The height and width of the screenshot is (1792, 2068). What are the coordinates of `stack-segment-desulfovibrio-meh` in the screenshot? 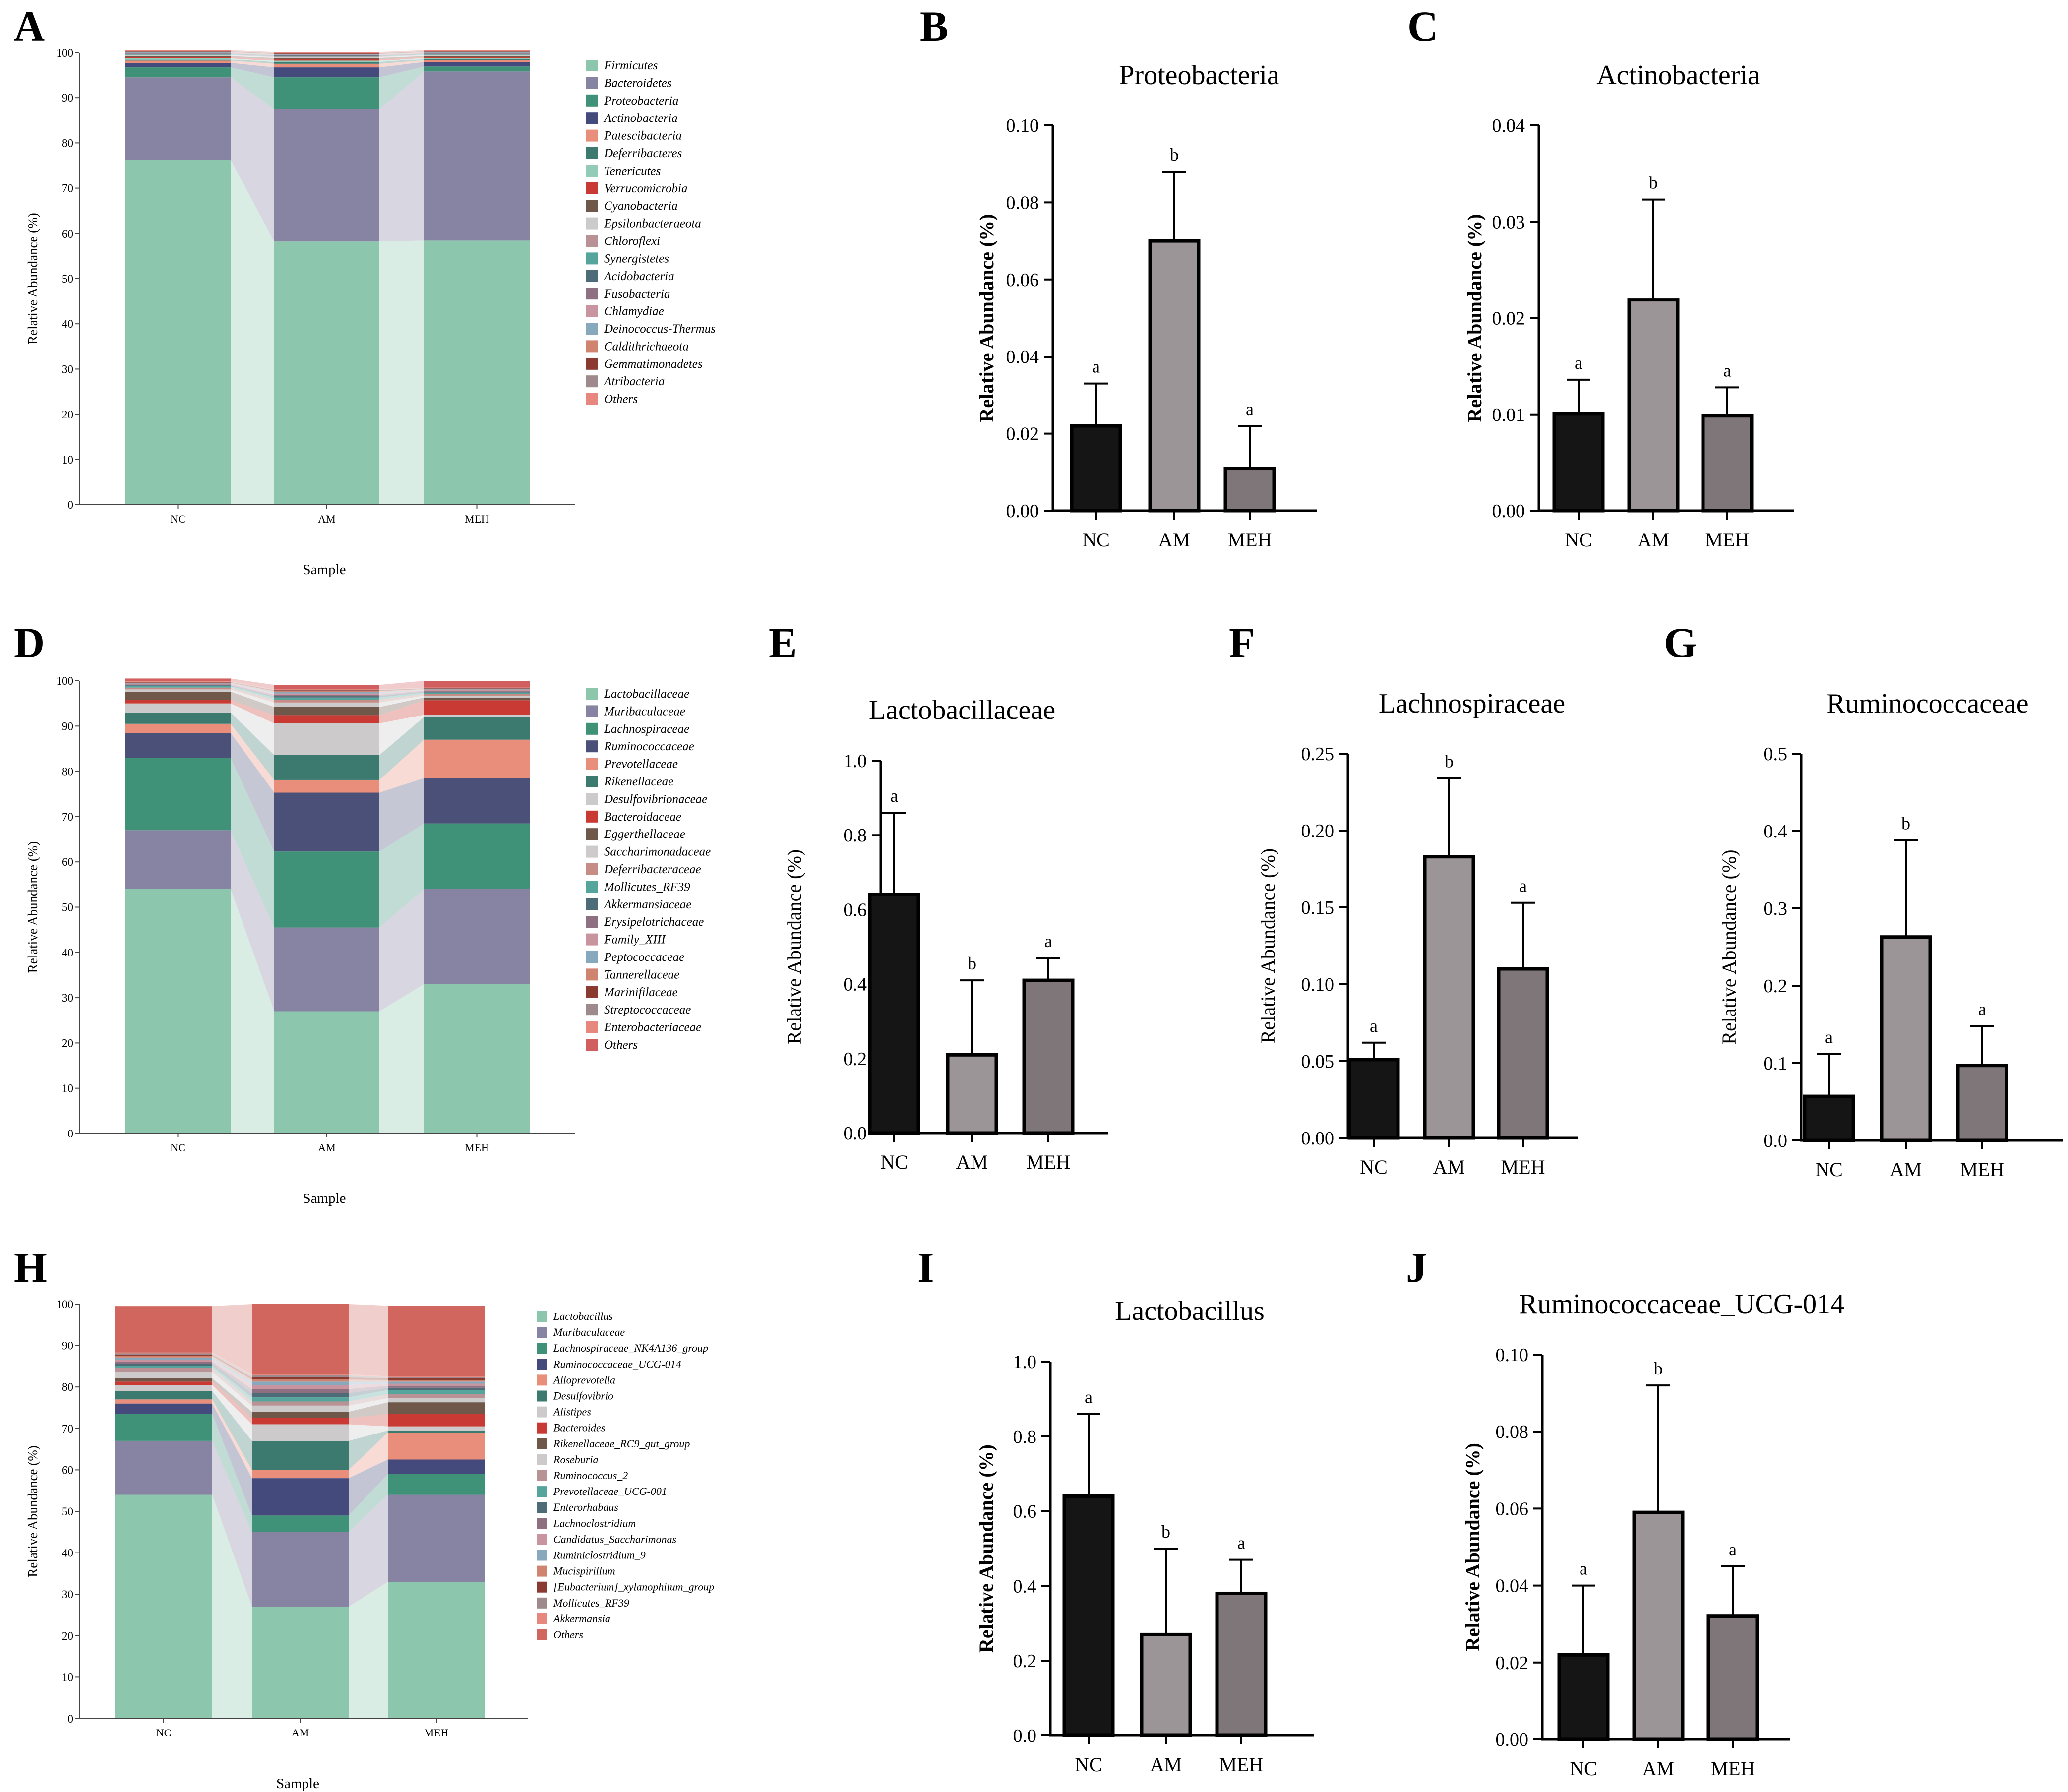 It's located at (436, 1432).